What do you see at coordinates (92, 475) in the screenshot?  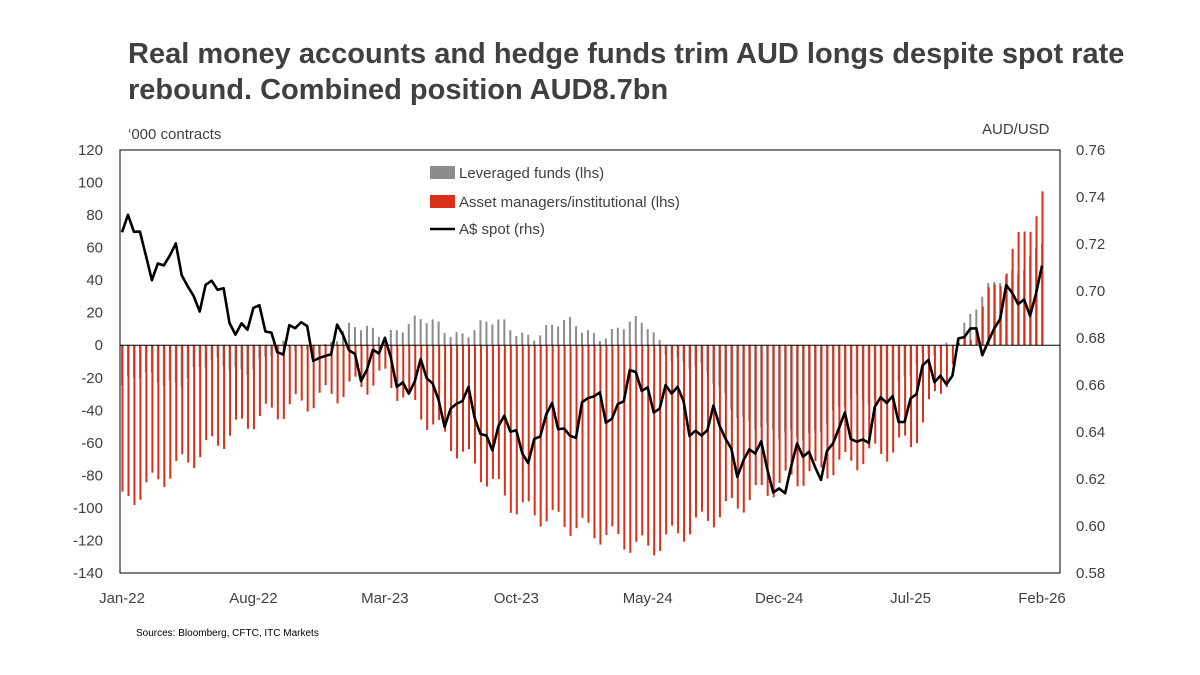 I see `left-tick-label: -80` at bounding box center [92, 475].